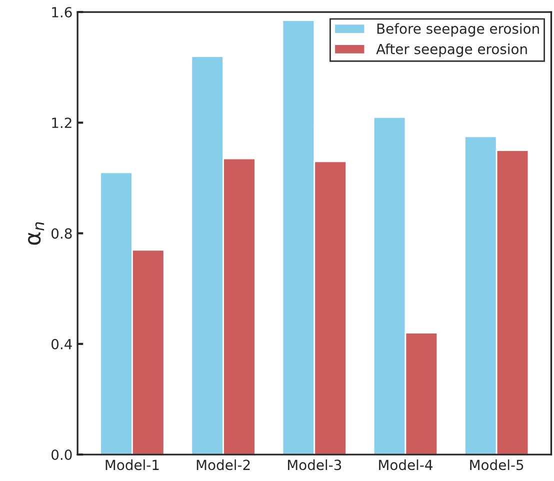  Describe the element at coordinates (315, 464) in the screenshot. I see `x-tick-label: Model-3` at that location.